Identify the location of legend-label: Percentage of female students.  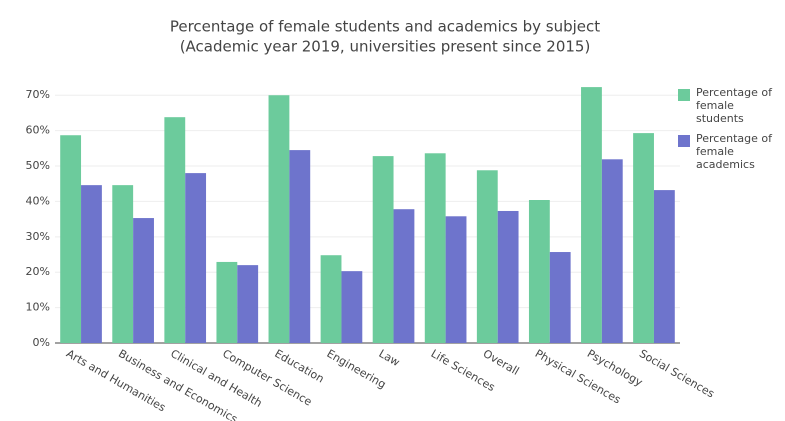
(734, 105).